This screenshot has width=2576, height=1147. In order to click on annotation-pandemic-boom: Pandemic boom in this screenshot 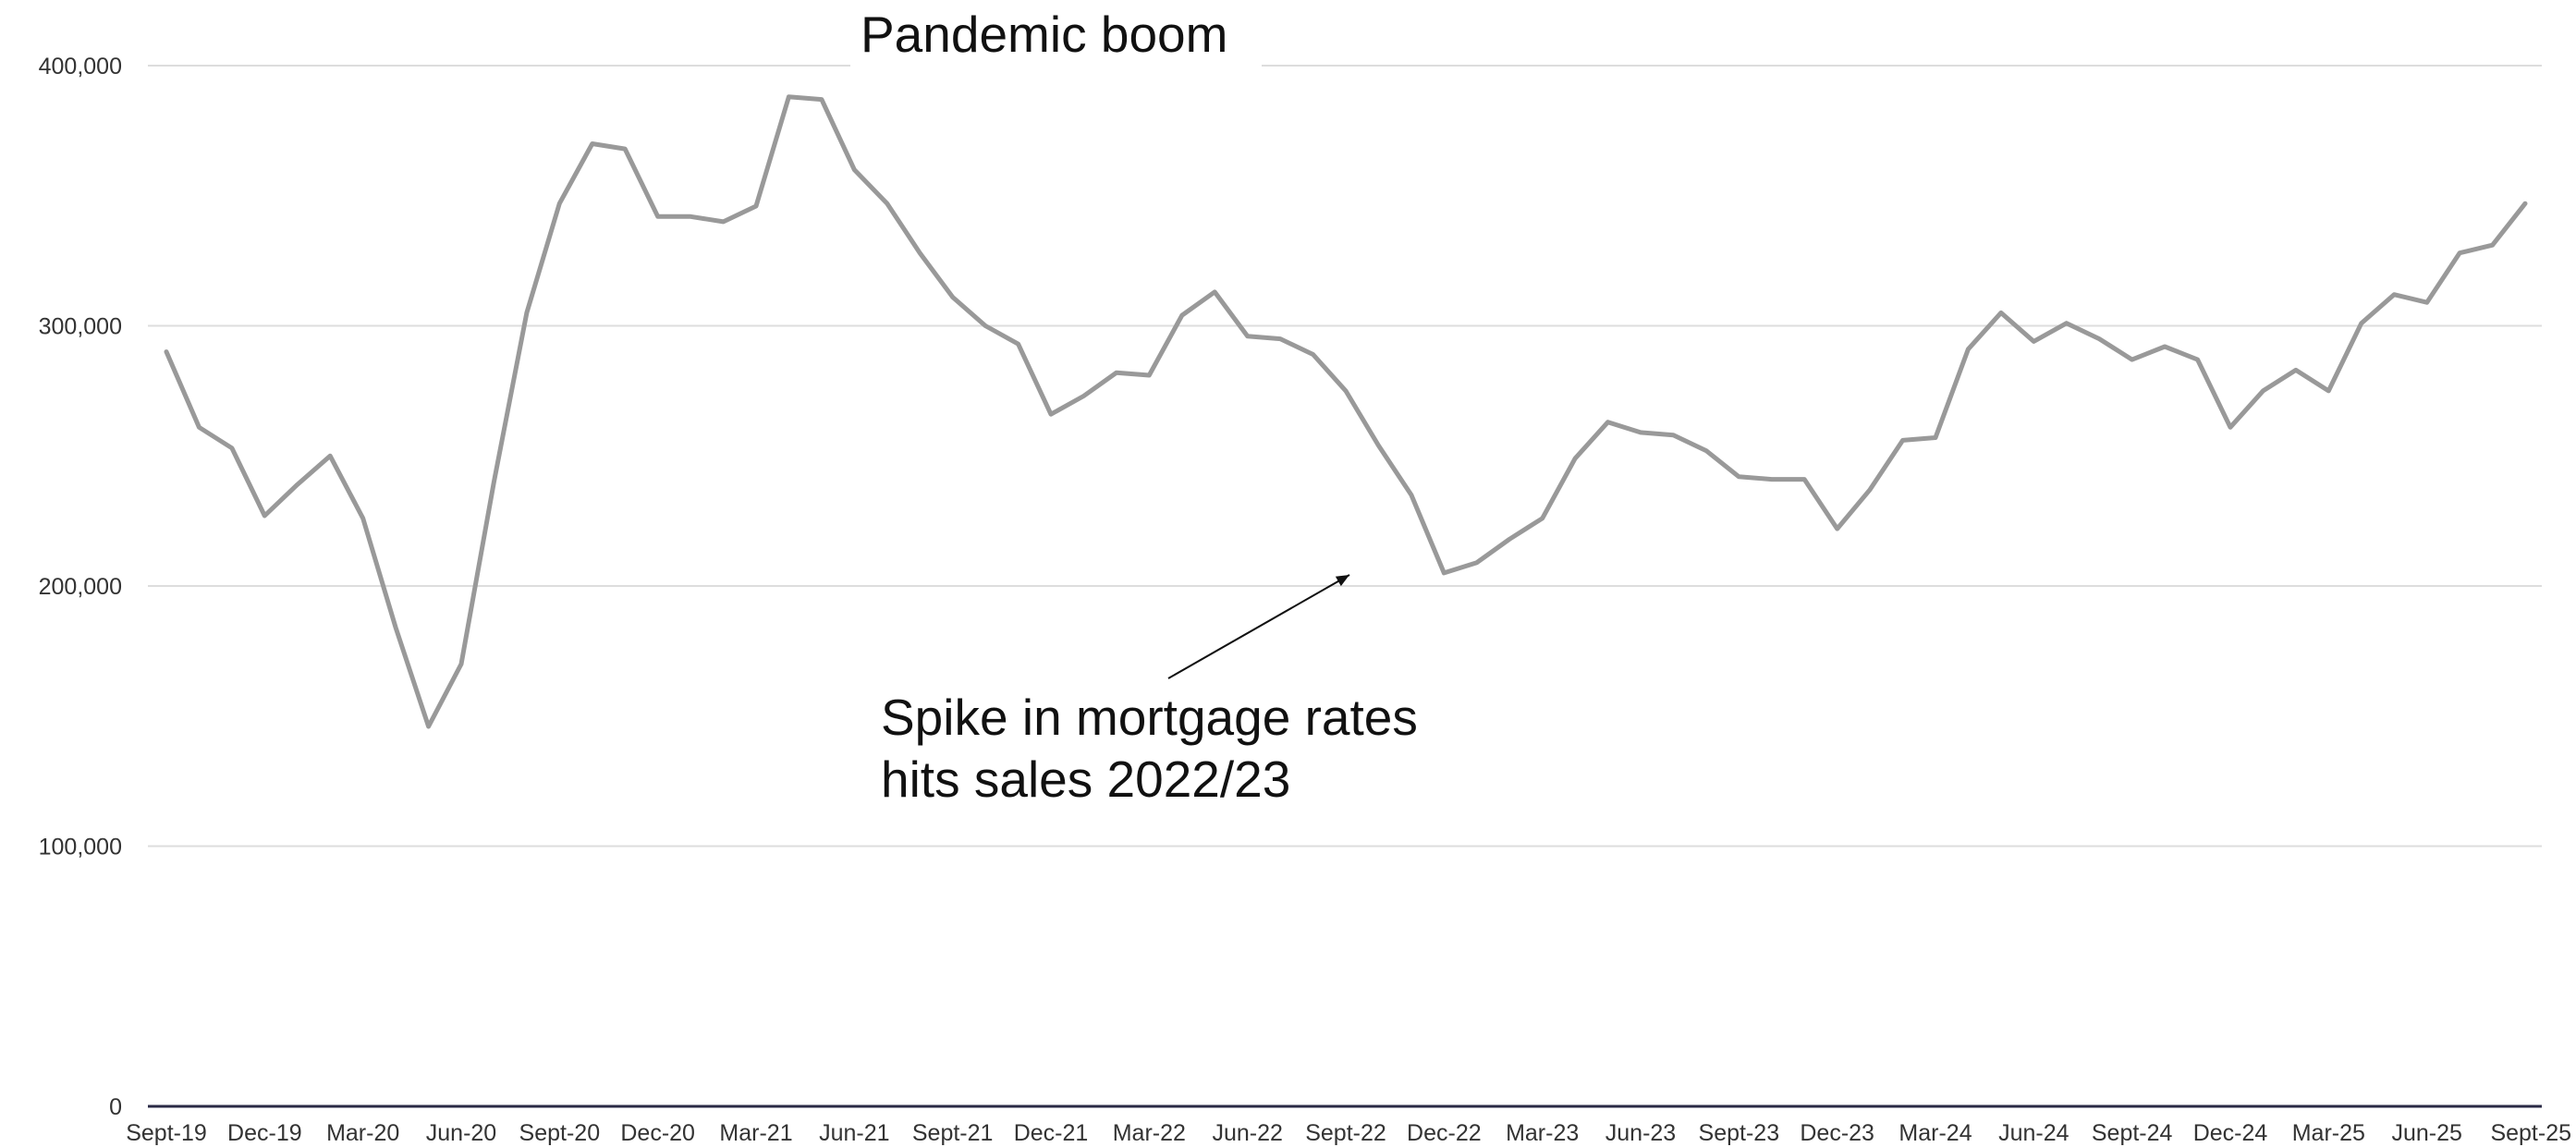, I will do `click(1044, 35)`.